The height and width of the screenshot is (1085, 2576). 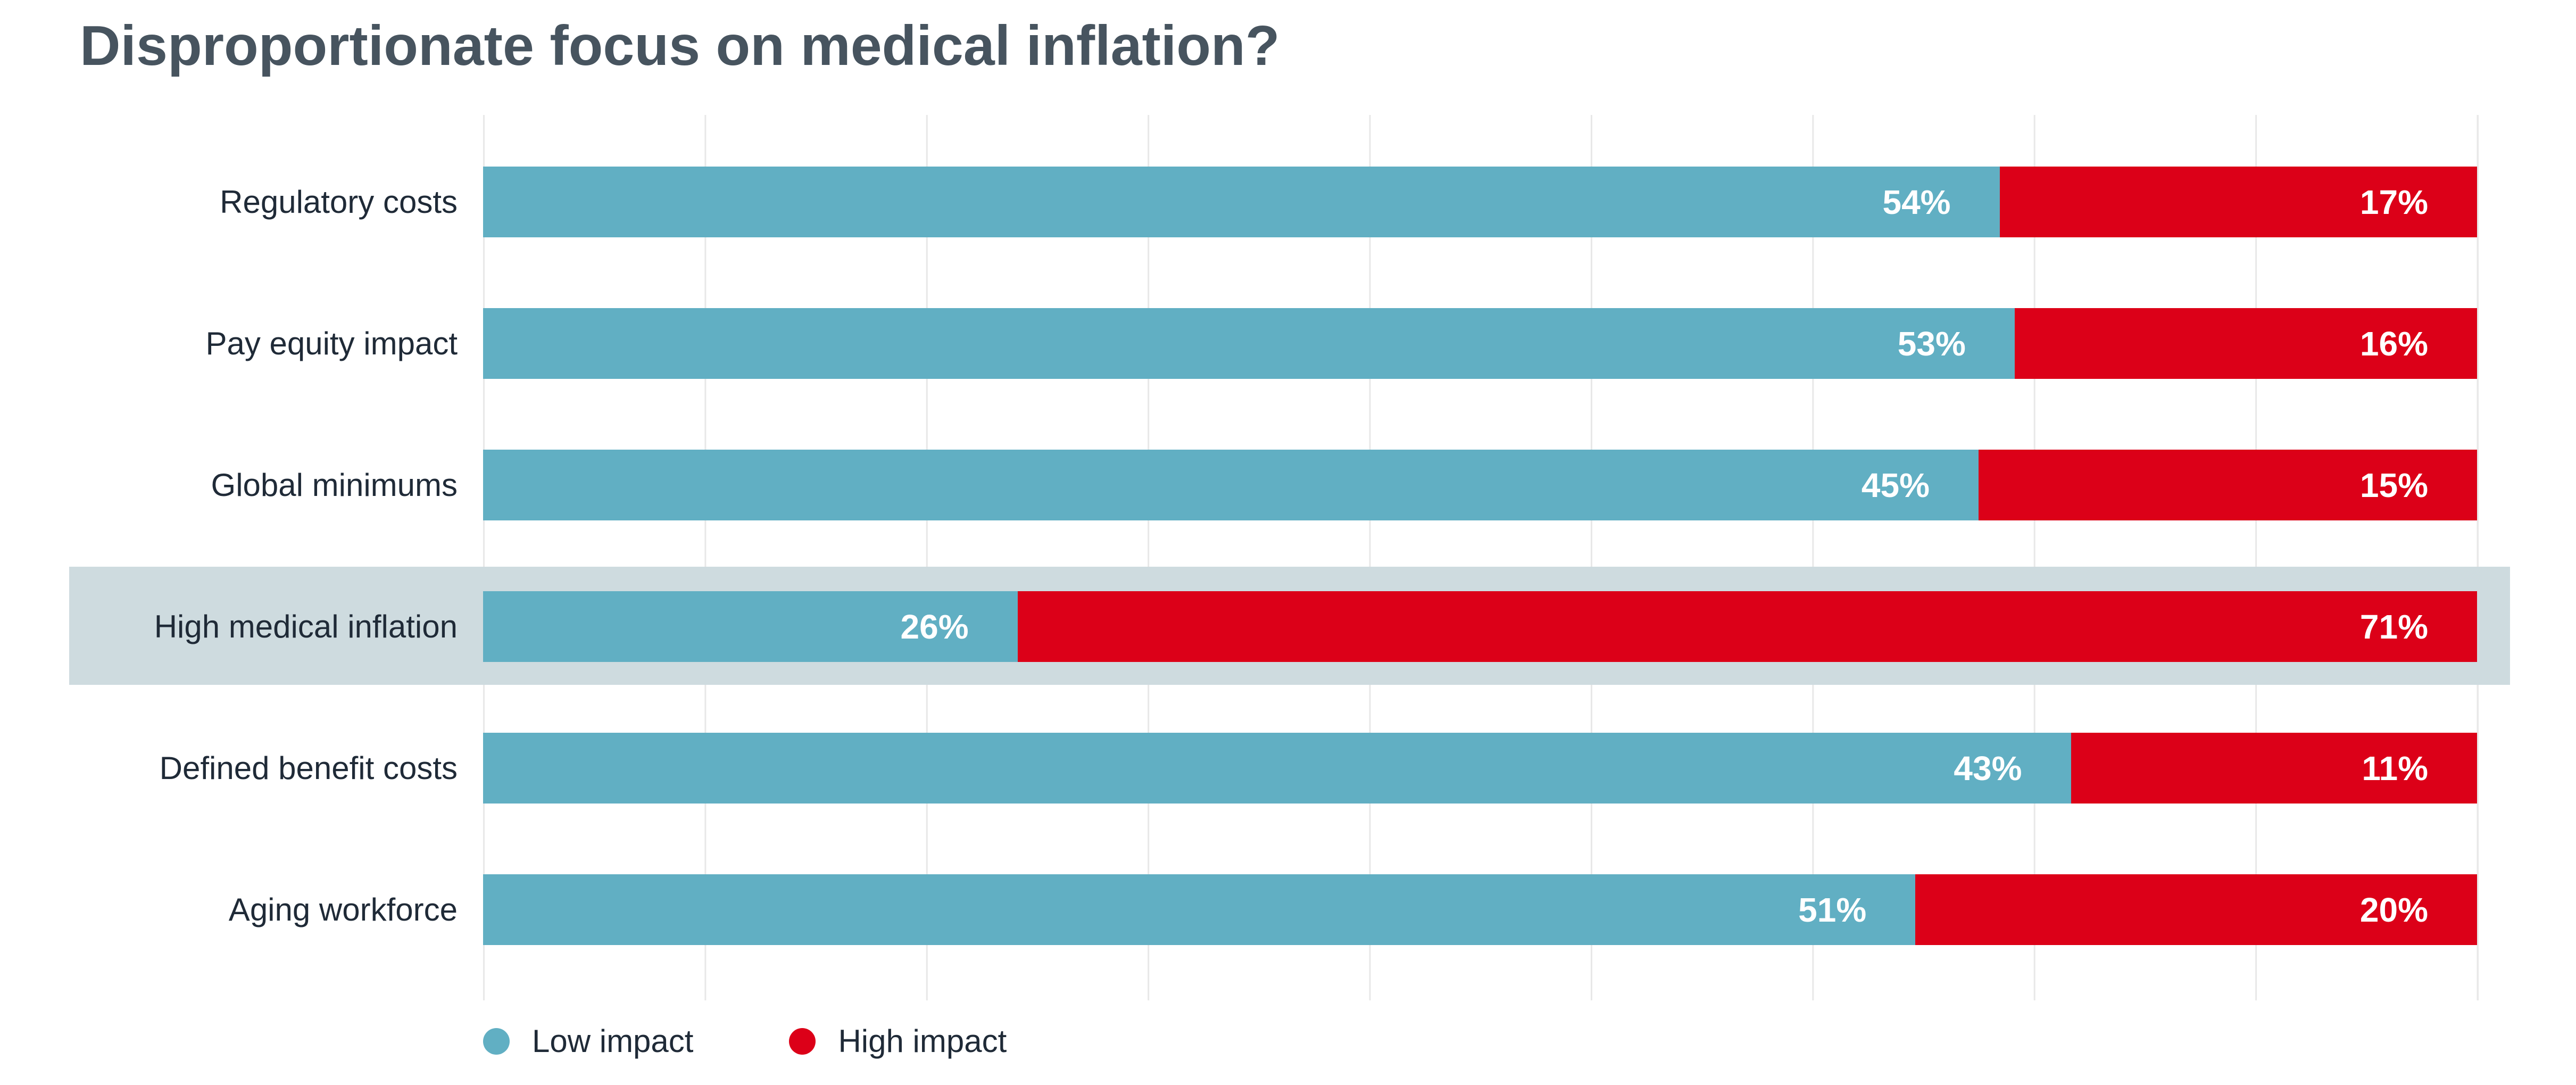 What do you see at coordinates (1931, 344) in the screenshot?
I see `low-impact-value-label: 53%` at bounding box center [1931, 344].